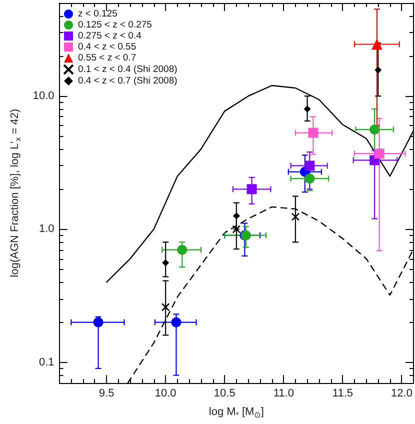  Describe the element at coordinates (342, 394) in the screenshot. I see `x-tick-label: 11.5` at that location.